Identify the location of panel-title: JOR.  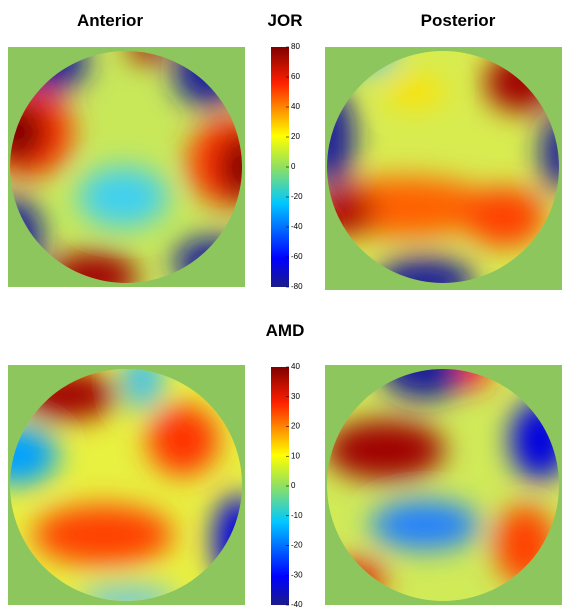
(285, 20).